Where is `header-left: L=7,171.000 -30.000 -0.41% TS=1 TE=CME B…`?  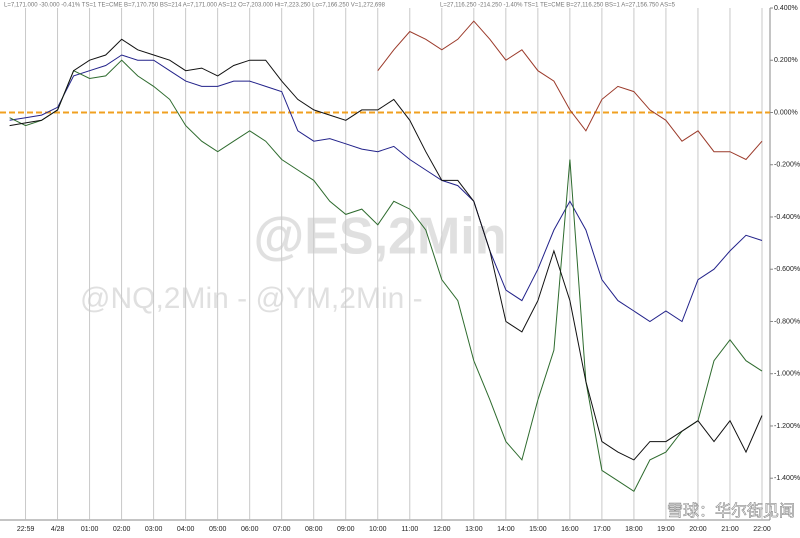
header-left: L=7,171.000 -30.000 -0.41% TS=1 TE=CME B… is located at coordinates (195, 6).